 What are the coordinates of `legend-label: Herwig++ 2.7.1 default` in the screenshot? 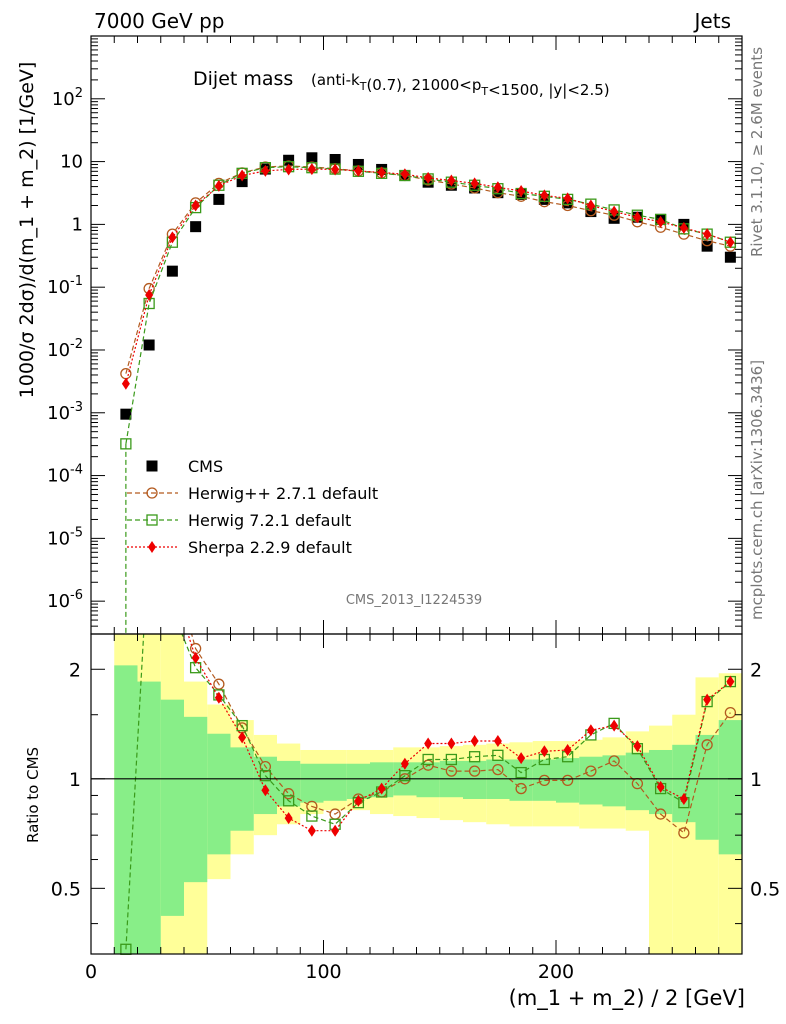 It's located at (283, 493).